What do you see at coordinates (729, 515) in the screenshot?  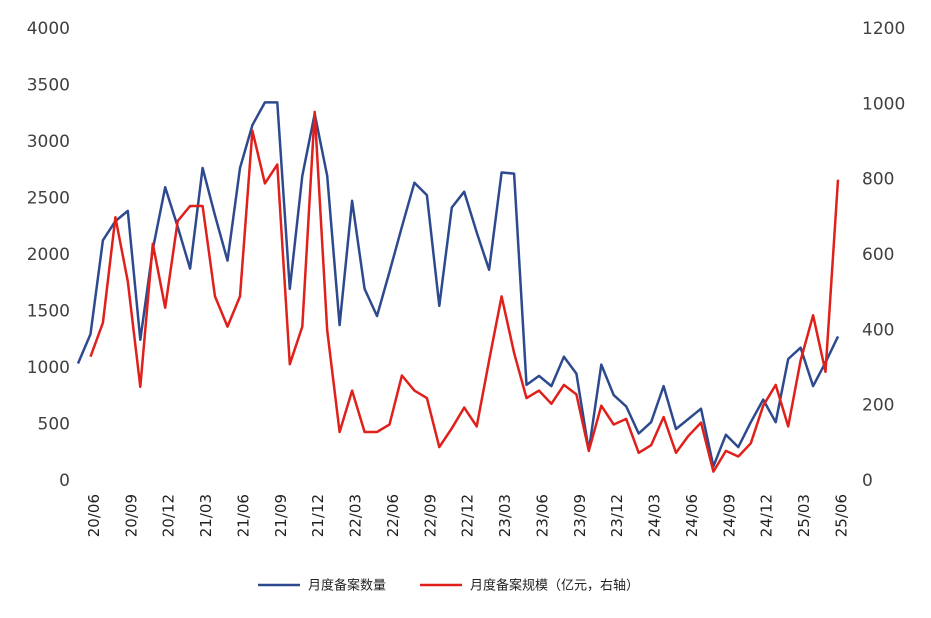 I see `x-tick-label: 24/09` at bounding box center [729, 515].